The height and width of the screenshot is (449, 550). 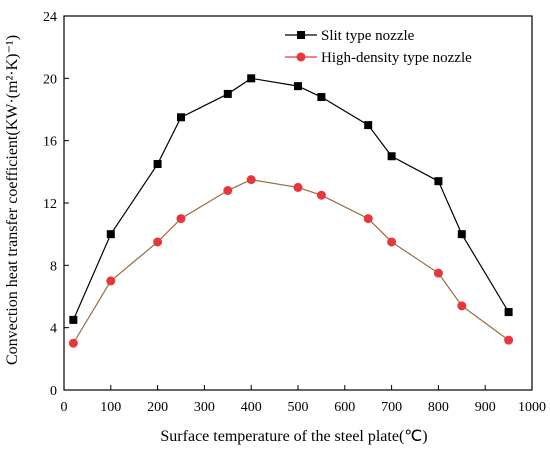 I want to click on legend-marker-square, so click(x=301, y=35).